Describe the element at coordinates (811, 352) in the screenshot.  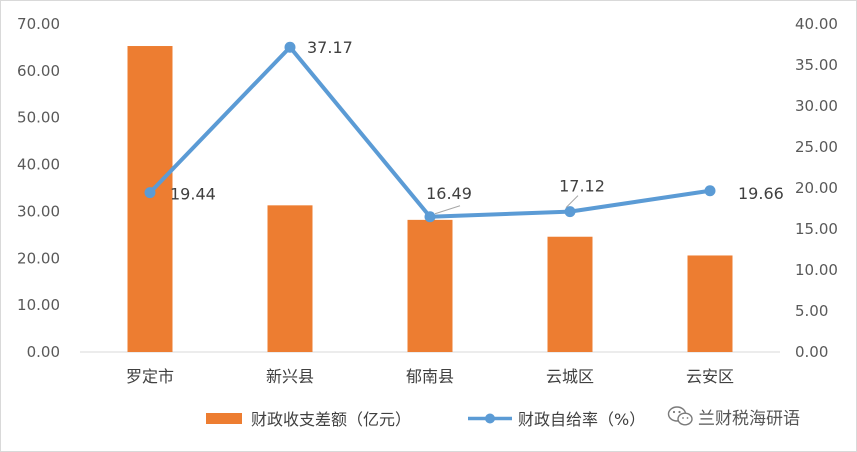
I see `right-axis-tick-label: 0.00` at that location.